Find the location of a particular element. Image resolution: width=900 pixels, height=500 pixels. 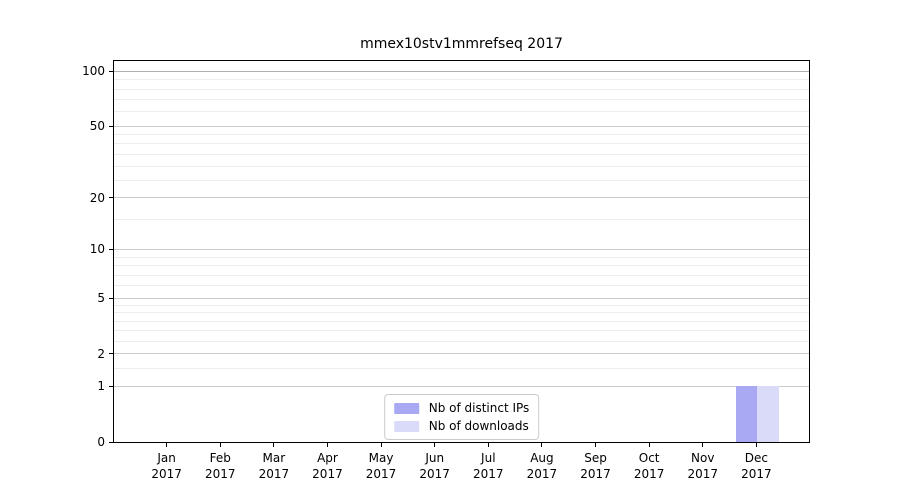

x-tick-label-sep: Sep 2017 is located at coordinates (596, 466).